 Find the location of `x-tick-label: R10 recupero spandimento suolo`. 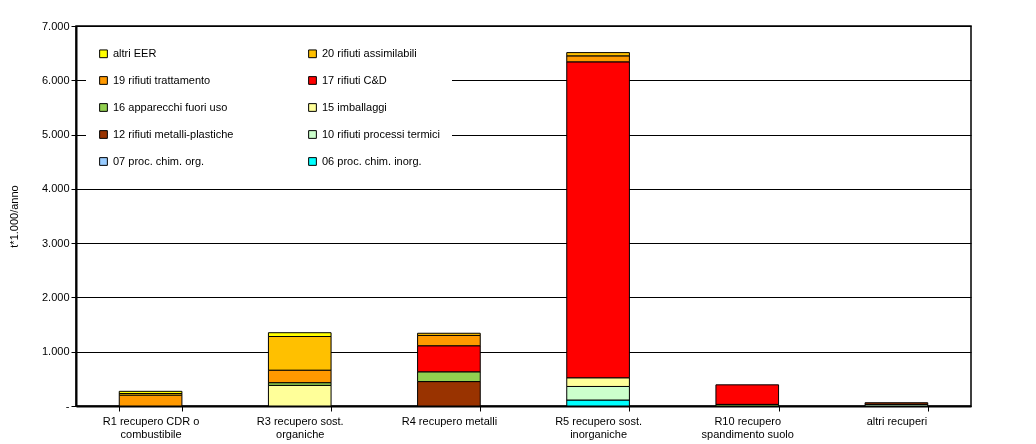

x-tick-label: R10 recupero spandimento suolo is located at coordinates (747, 427).